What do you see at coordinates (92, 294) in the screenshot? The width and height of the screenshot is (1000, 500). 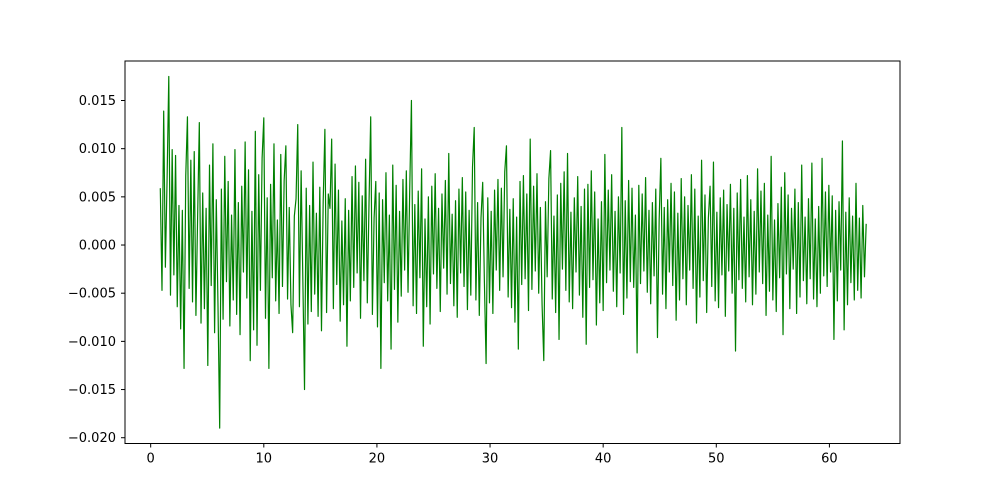 I see `y-tick-label: −0.005` at bounding box center [92, 294].